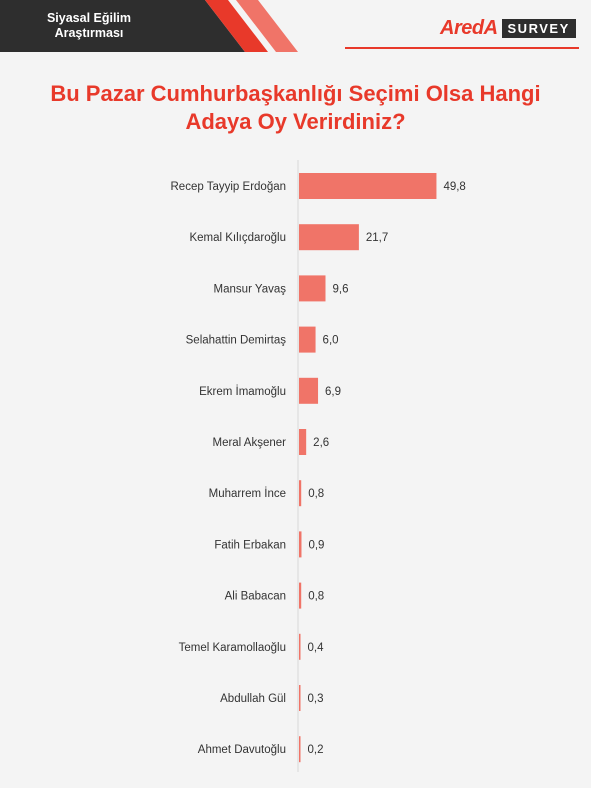 The width and height of the screenshot is (591, 788). I want to click on chart-title-line2: Adaya Oy Verirdiniz?, so click(295, 121).